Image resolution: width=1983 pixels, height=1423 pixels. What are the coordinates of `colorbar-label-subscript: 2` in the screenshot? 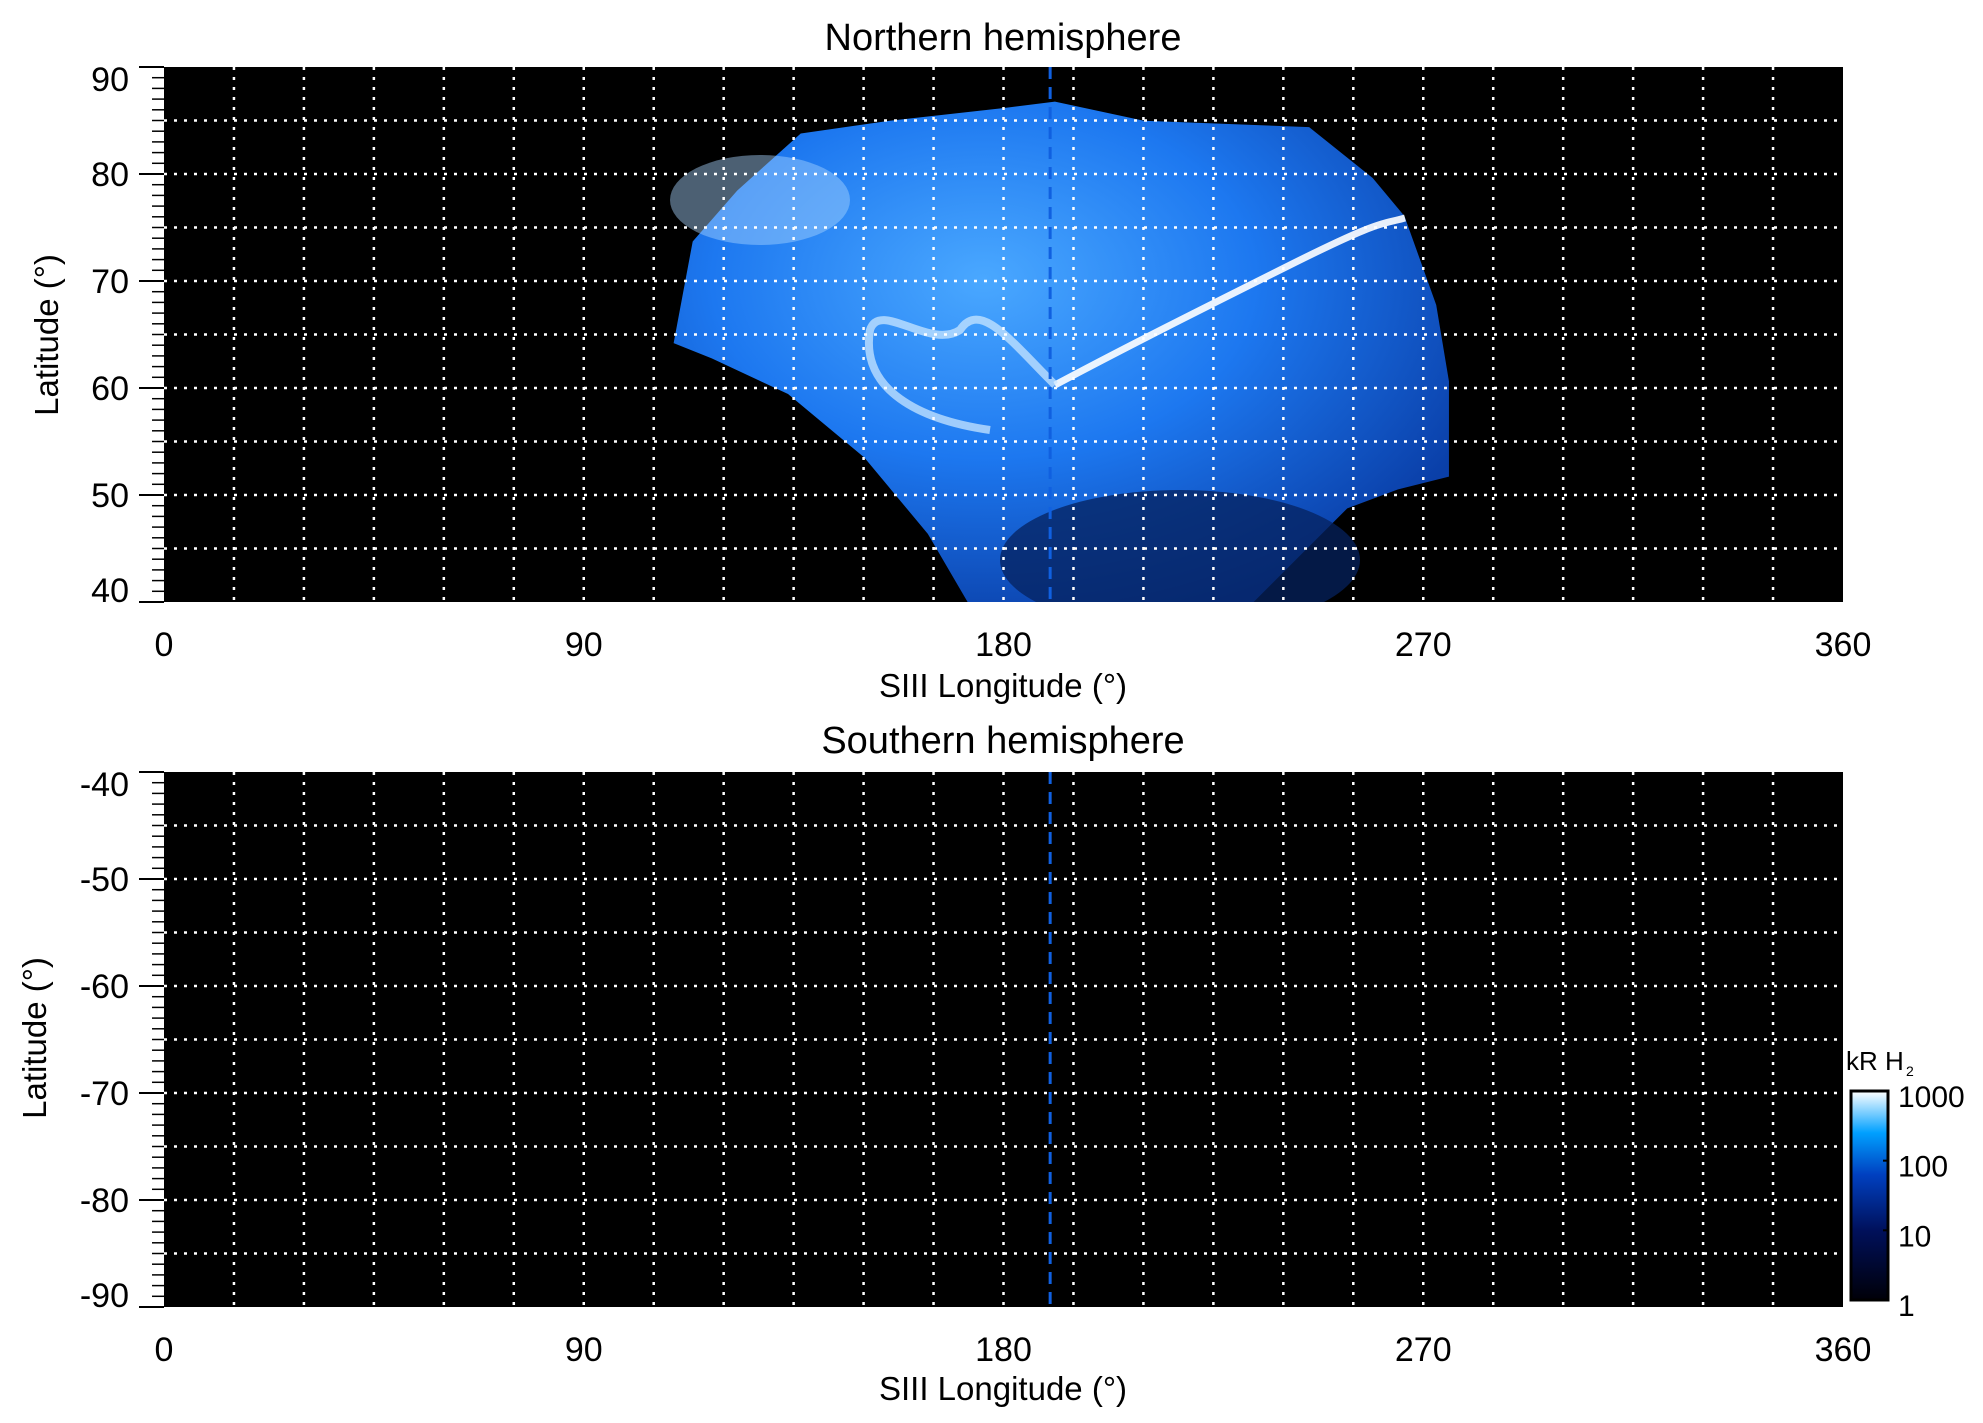 It's located at (1910, 1071).